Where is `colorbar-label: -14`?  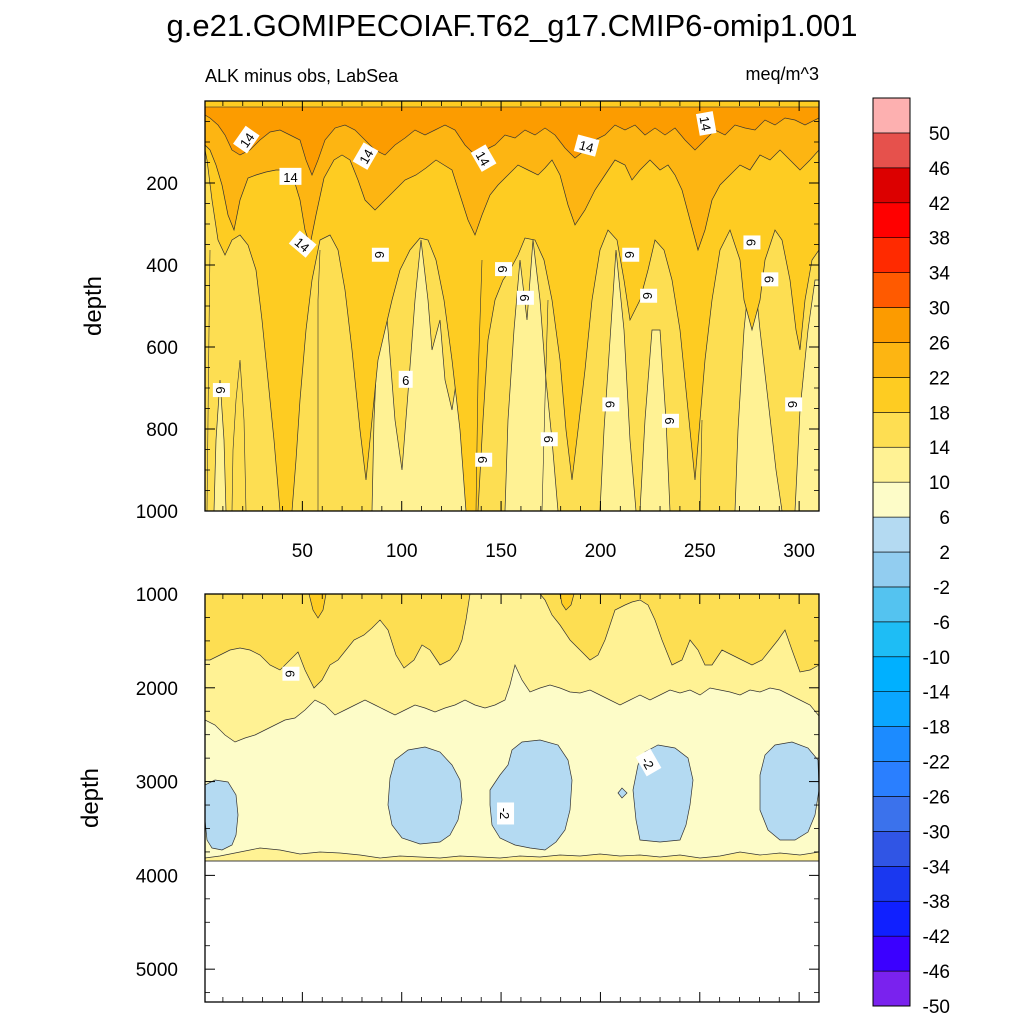 colorbar-label: -14 is located at coordinates (937, 693).